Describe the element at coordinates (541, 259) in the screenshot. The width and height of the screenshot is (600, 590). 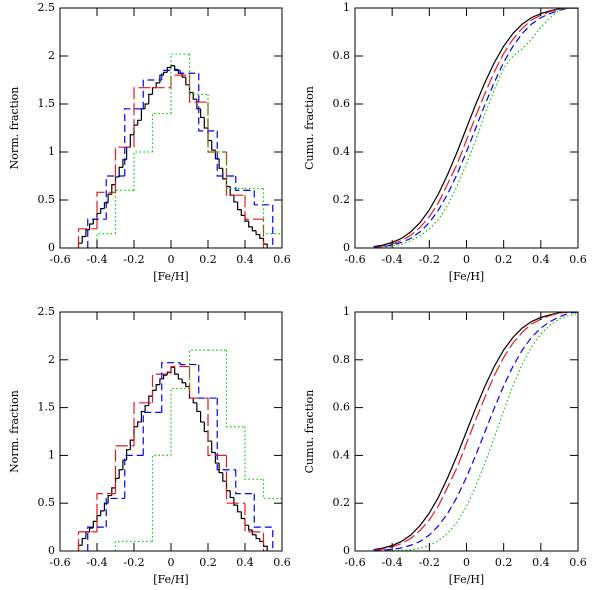
I see `x-tick-label: 0.4` at that location.